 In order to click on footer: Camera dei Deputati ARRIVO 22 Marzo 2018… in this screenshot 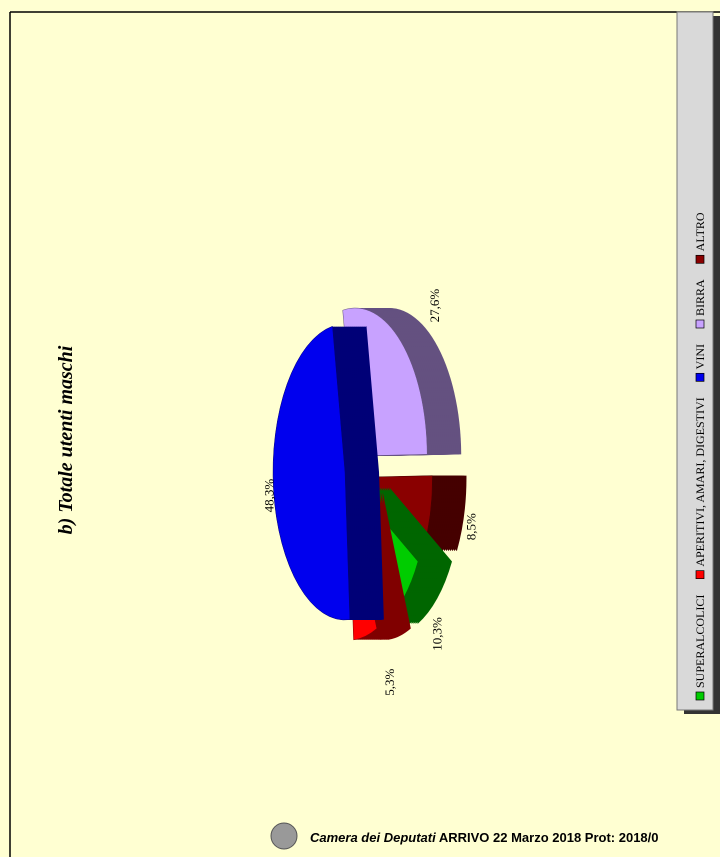, I will do `click(484, 837)`.